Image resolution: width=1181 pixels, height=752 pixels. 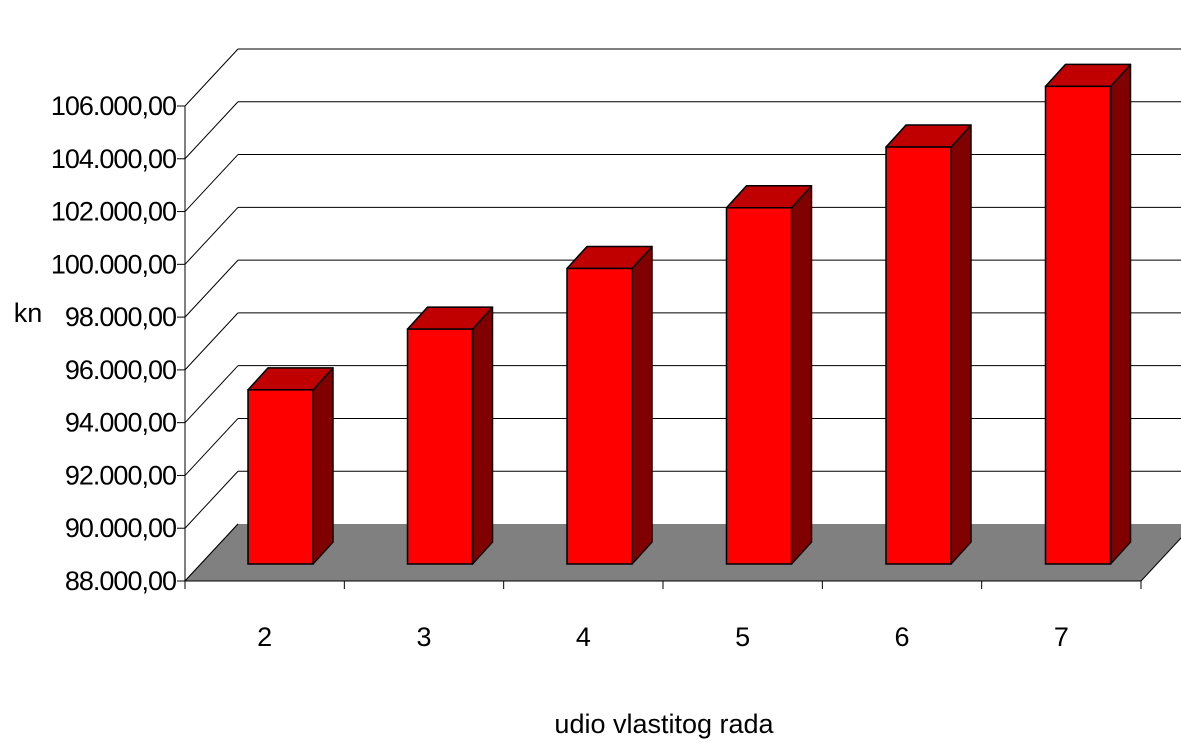 What do you see at coordinates (28, 313) in the screenshot?
I see `y-axis-title: kn` at bounding box center [28, 313].